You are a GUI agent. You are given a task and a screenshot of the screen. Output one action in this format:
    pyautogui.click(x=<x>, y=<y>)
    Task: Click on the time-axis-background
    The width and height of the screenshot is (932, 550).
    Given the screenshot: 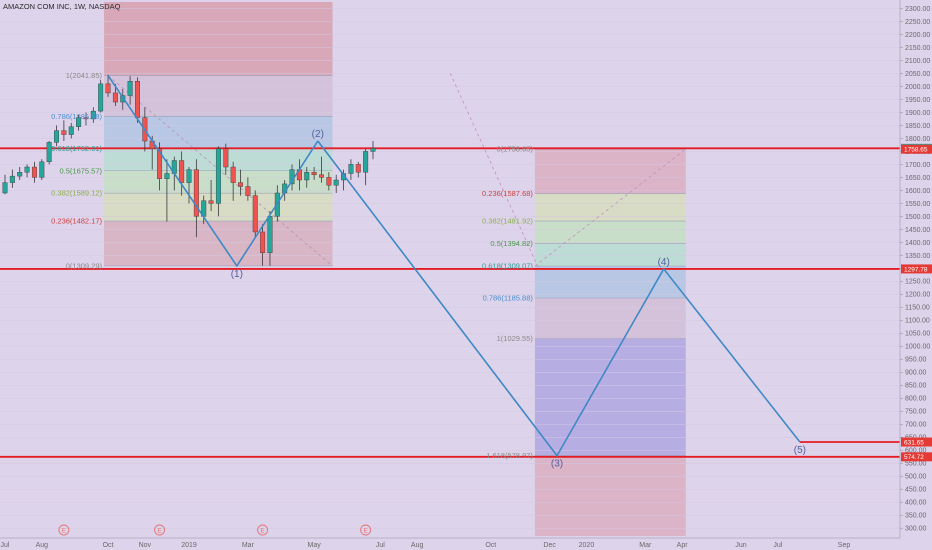 What is the action you would take?
    pyautogui.click(x=450, y=544)
    